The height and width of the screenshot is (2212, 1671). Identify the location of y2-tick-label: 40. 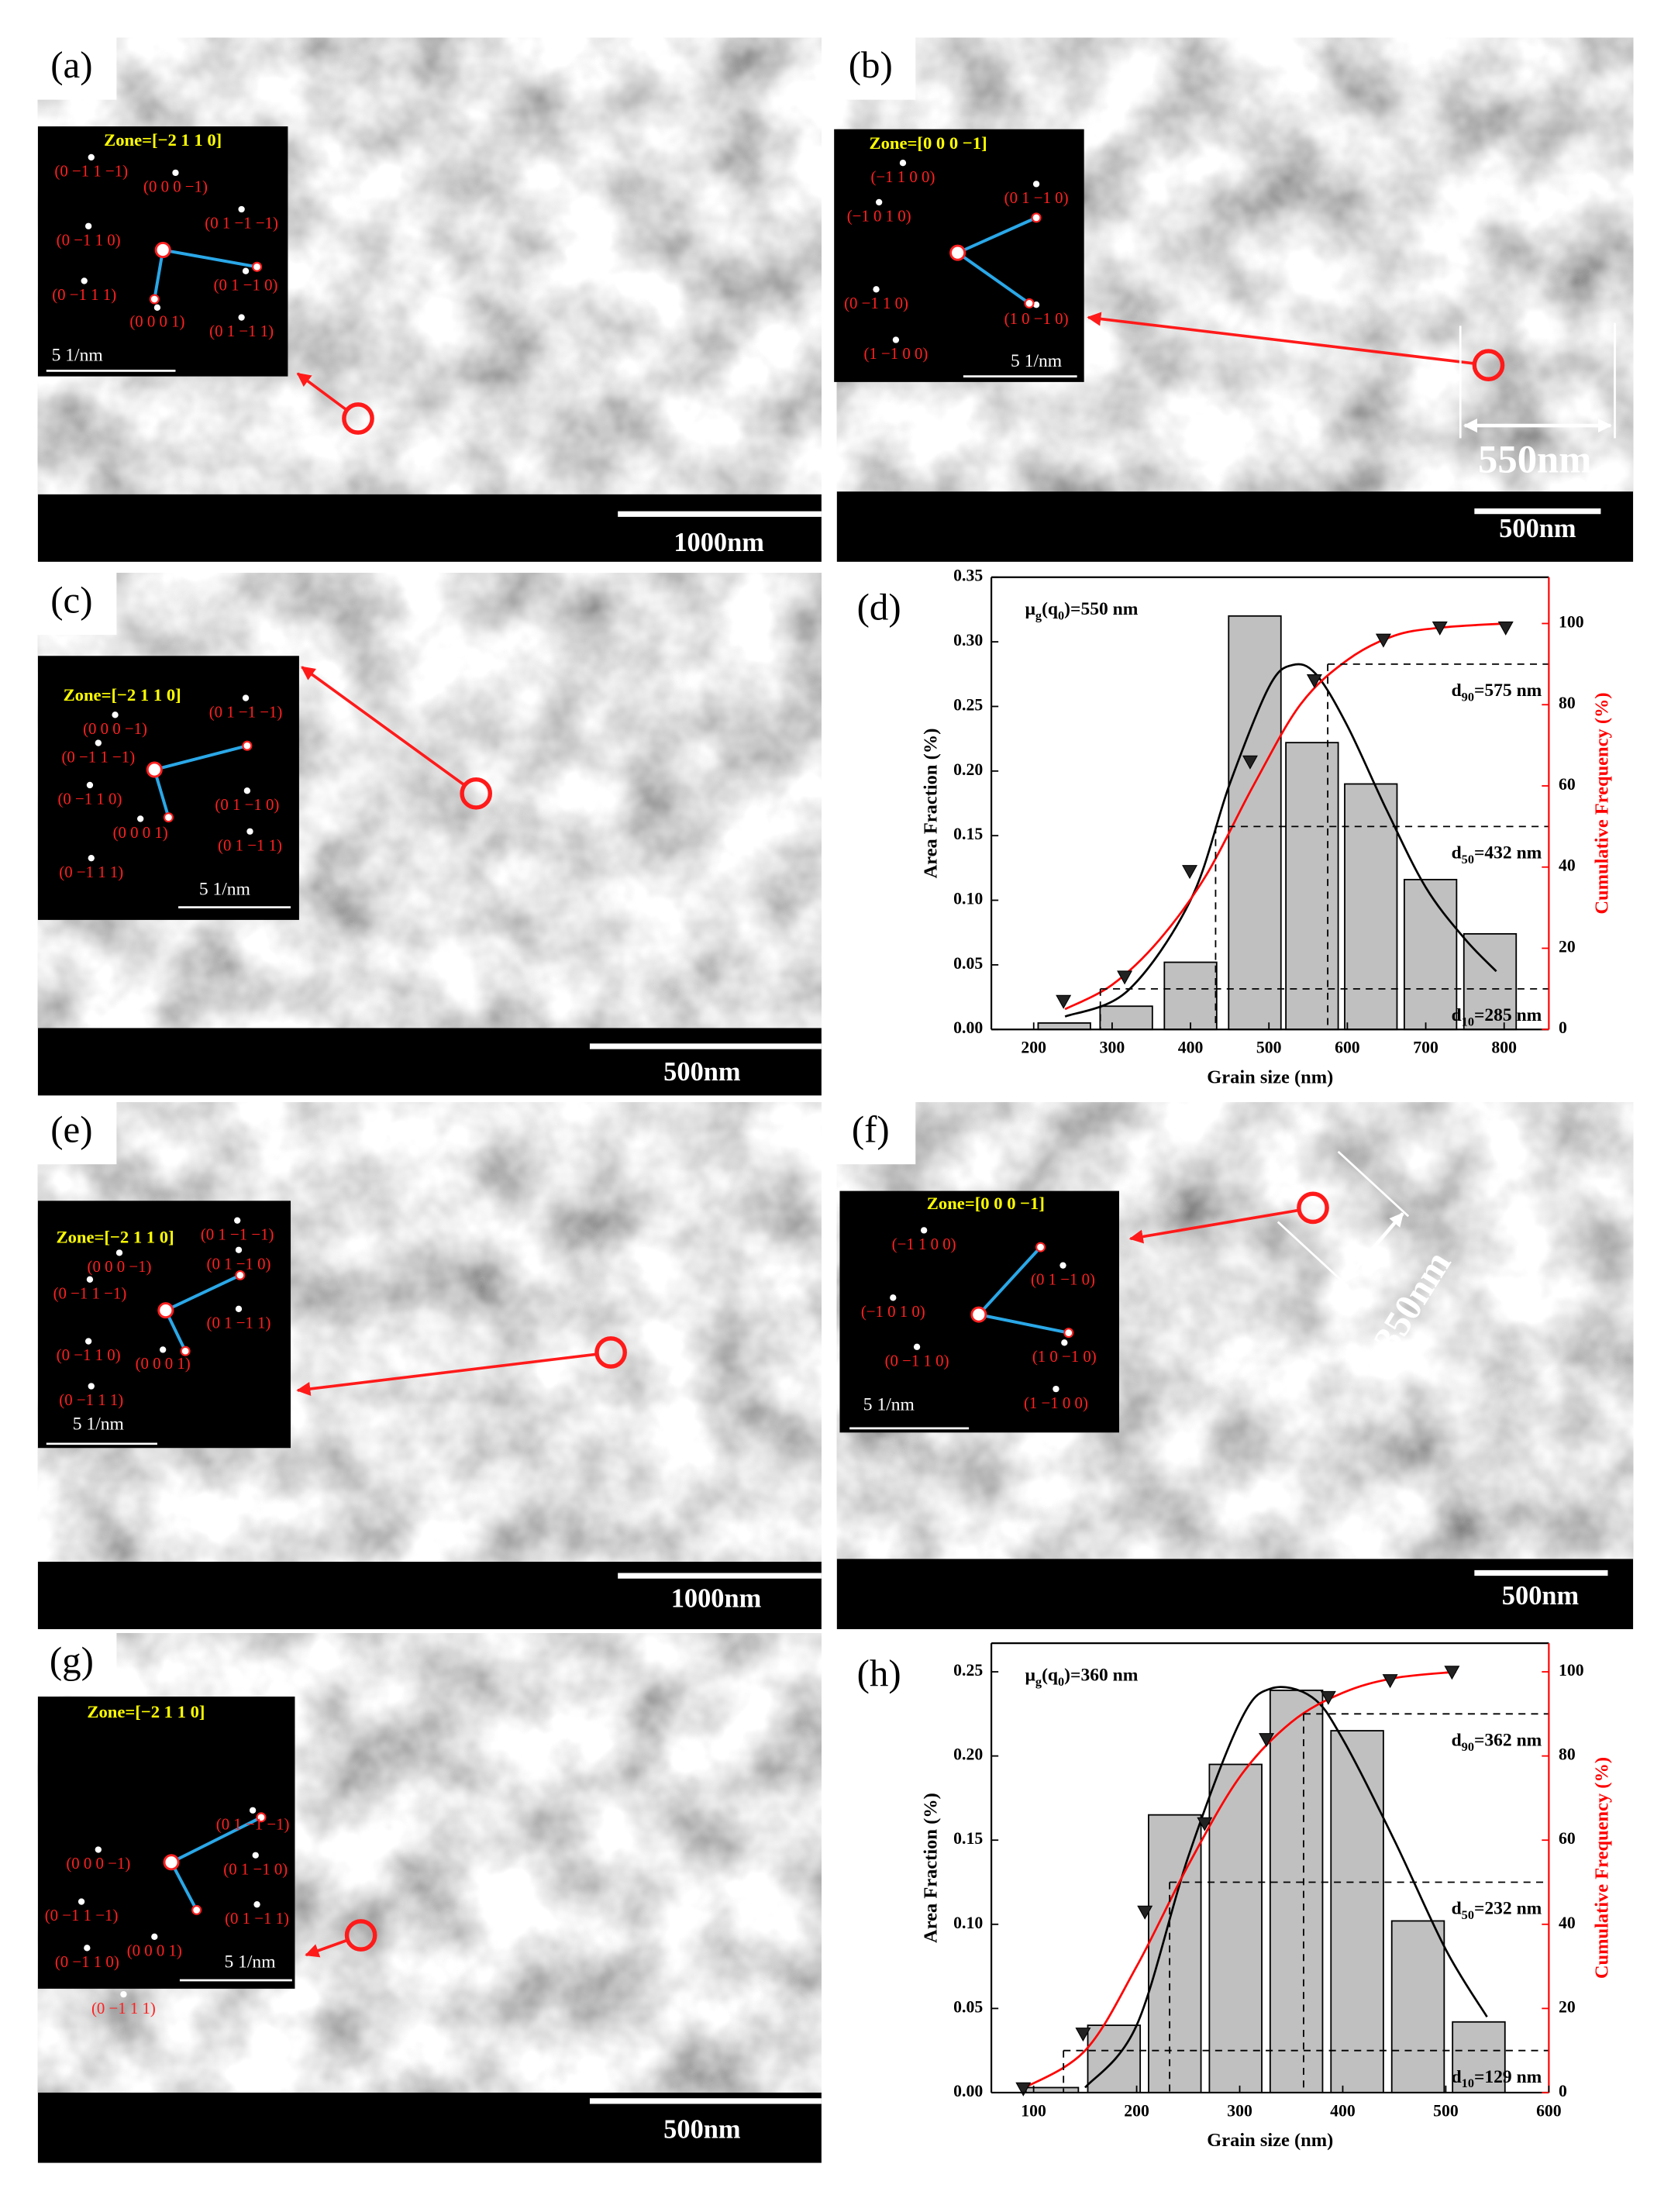
(1568, 1923).